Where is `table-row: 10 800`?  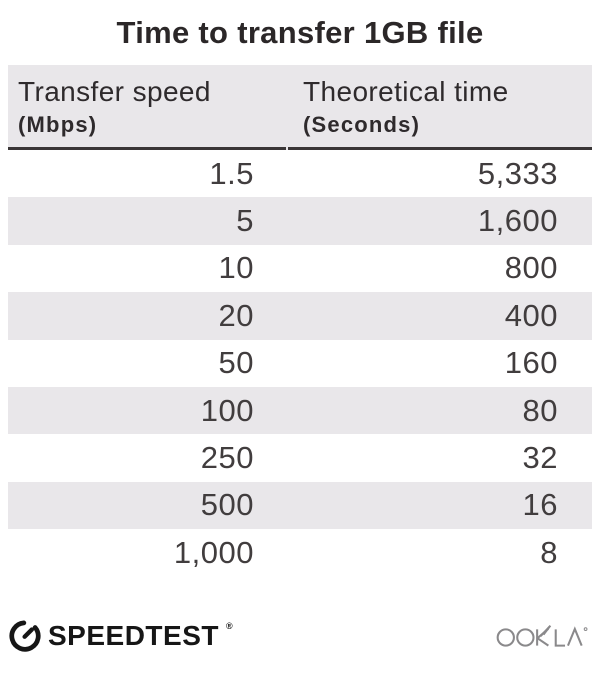 table-row: 10 800 is located at coordinates (300, 268).